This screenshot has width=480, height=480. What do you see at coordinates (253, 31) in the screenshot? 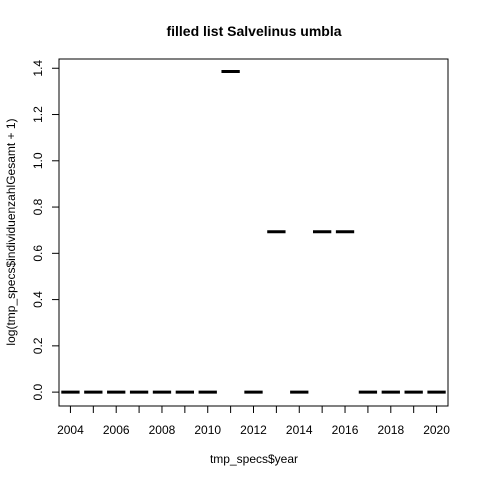
I see `chart-title: filled list Salvelinus umbla` at bounding box center [253, 31].